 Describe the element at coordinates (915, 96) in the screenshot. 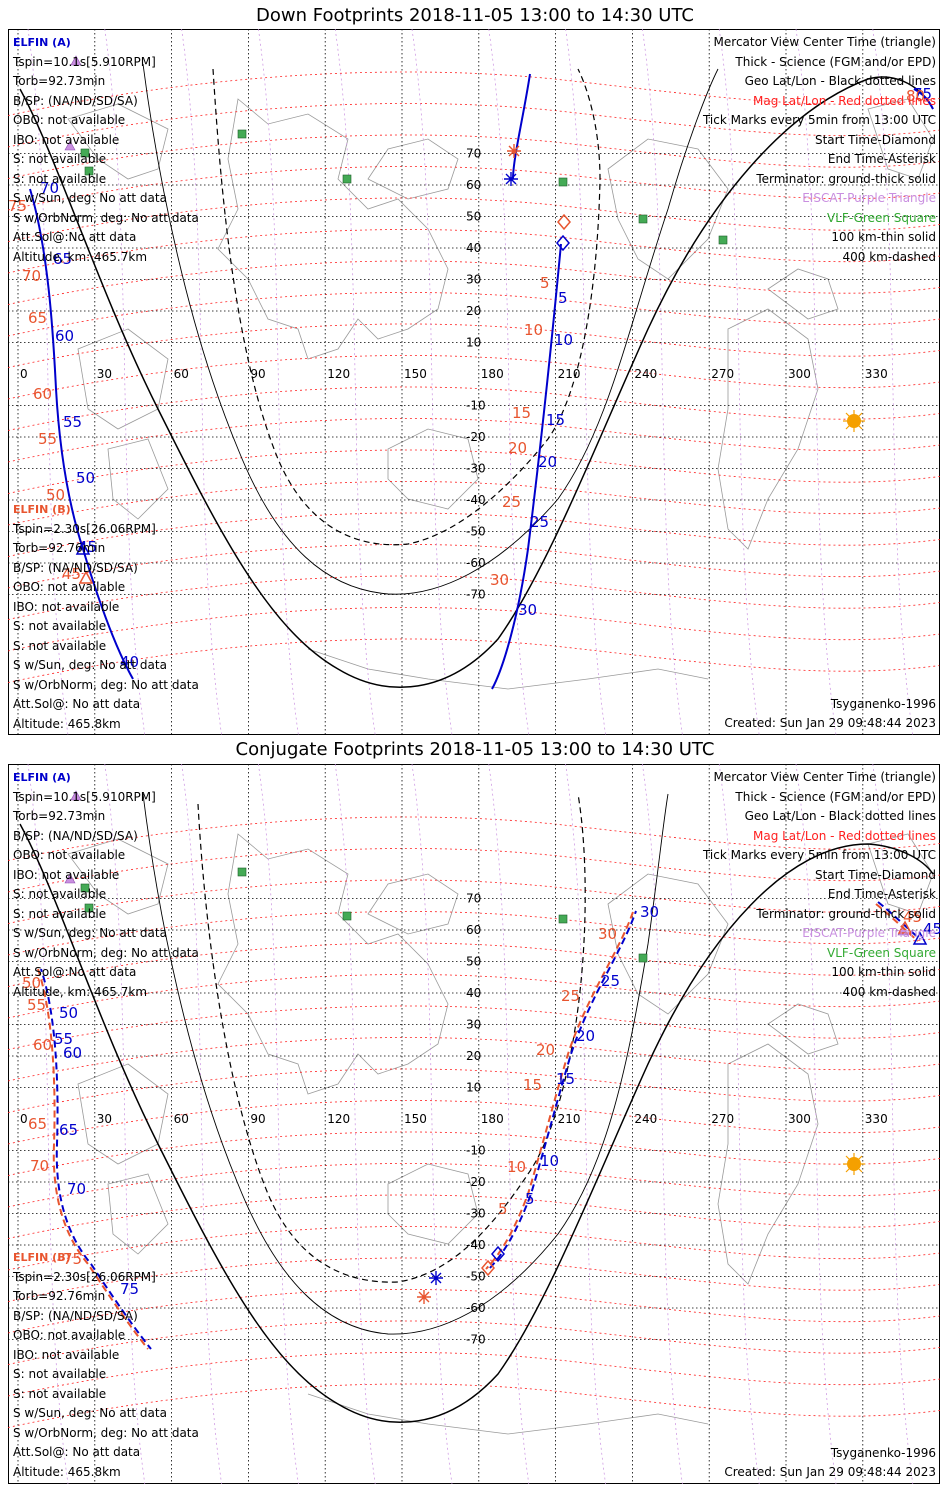

I see `elfin-b-minute-label: 80` at that location.